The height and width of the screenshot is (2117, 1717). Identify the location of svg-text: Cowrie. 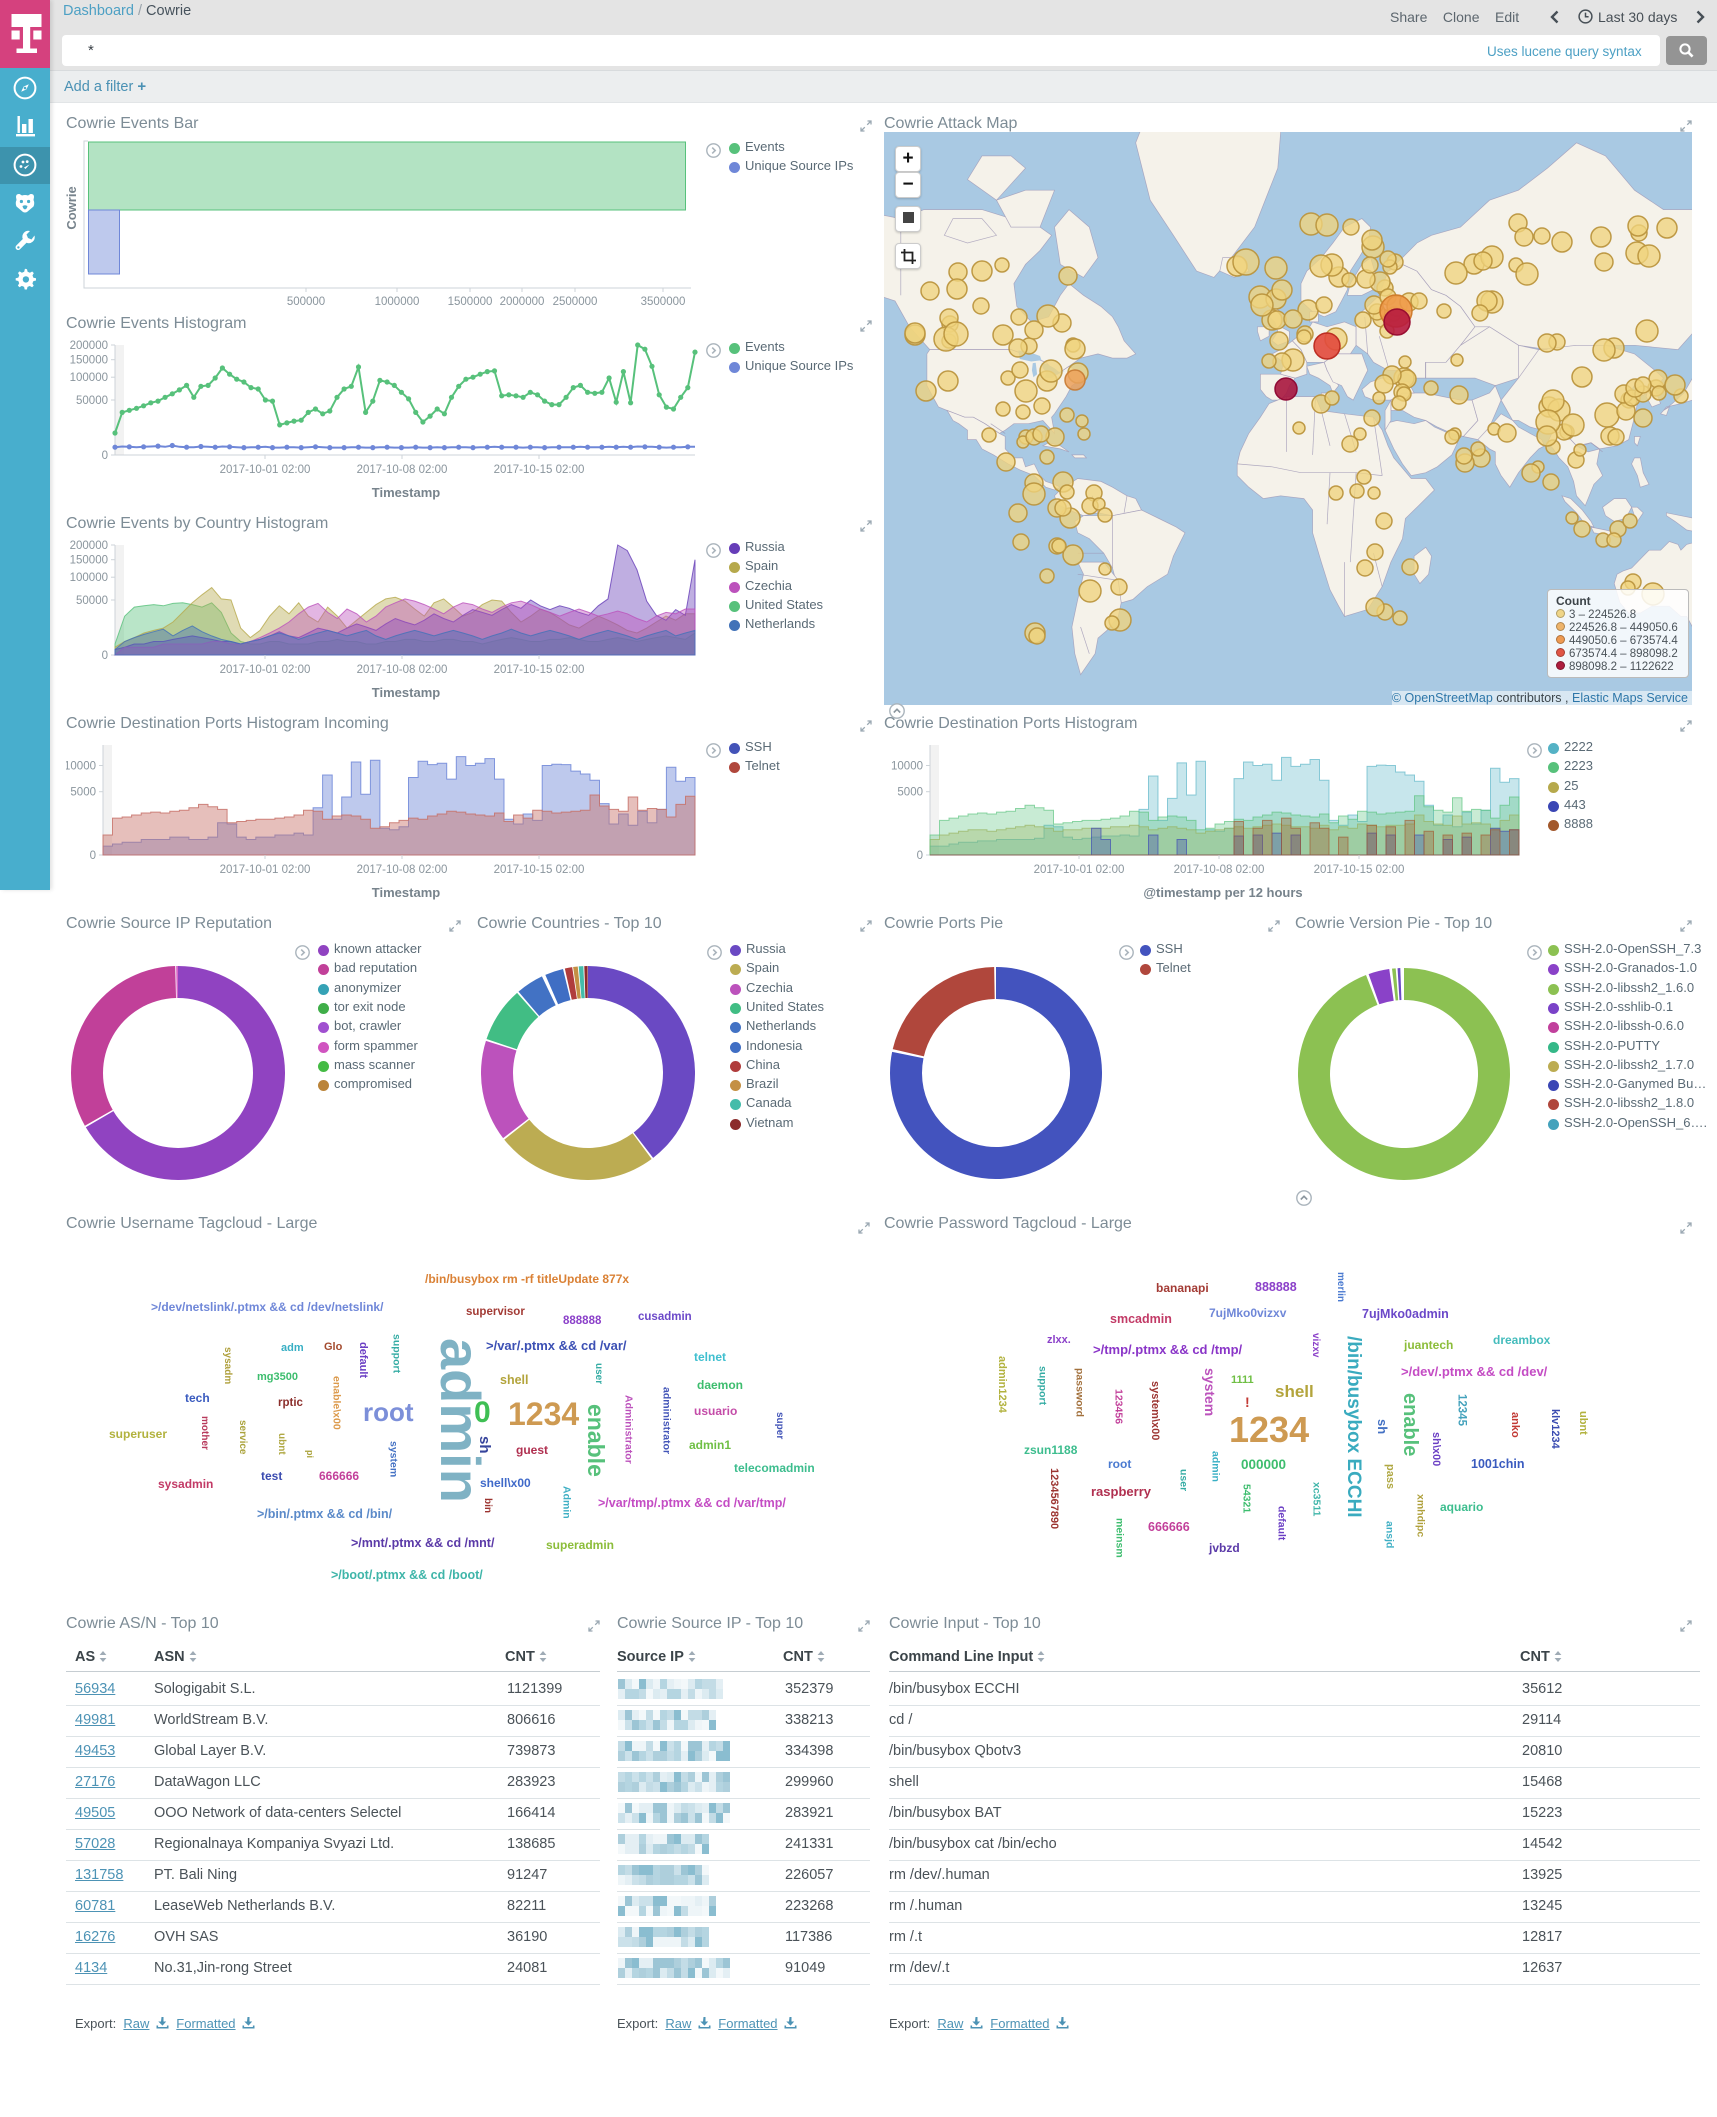
(72, 207).